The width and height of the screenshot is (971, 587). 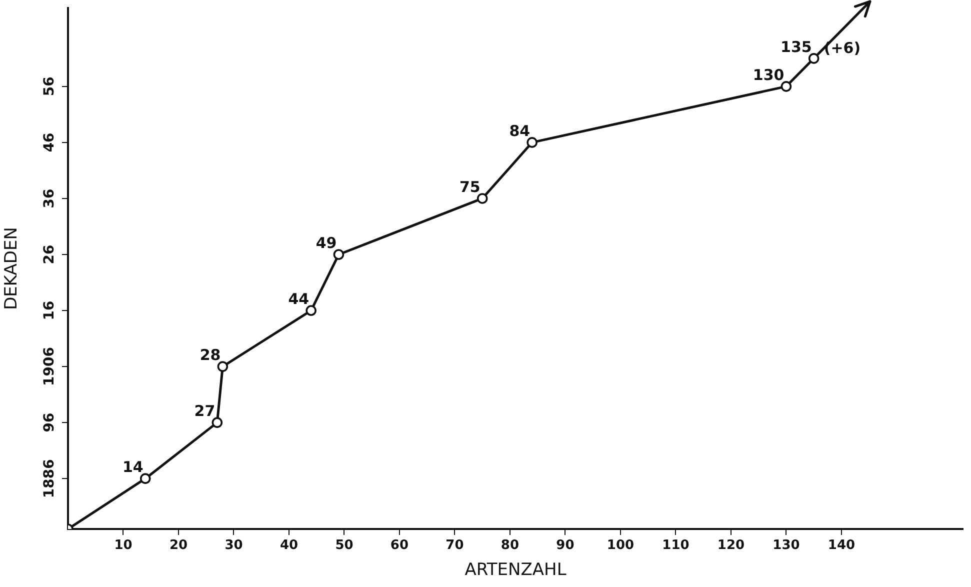 What do you see at coordinates (731, 546) in the screenshot?
I see `x-tick-label: 120` at bounding box center [731, 546].